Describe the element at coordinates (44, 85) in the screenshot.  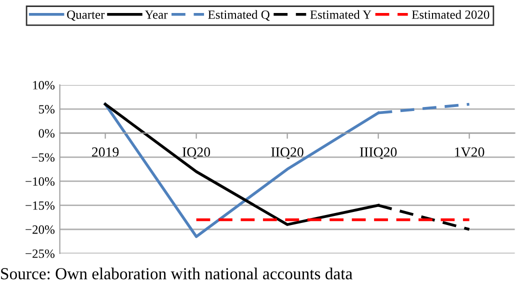
I see `y-tick-label: 10%` at that location.